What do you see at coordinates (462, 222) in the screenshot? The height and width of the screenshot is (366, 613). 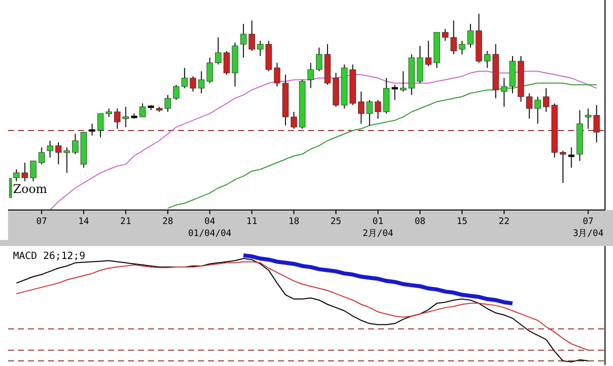 I see `x-tick-label: 15` at bounding box center [462, 222].